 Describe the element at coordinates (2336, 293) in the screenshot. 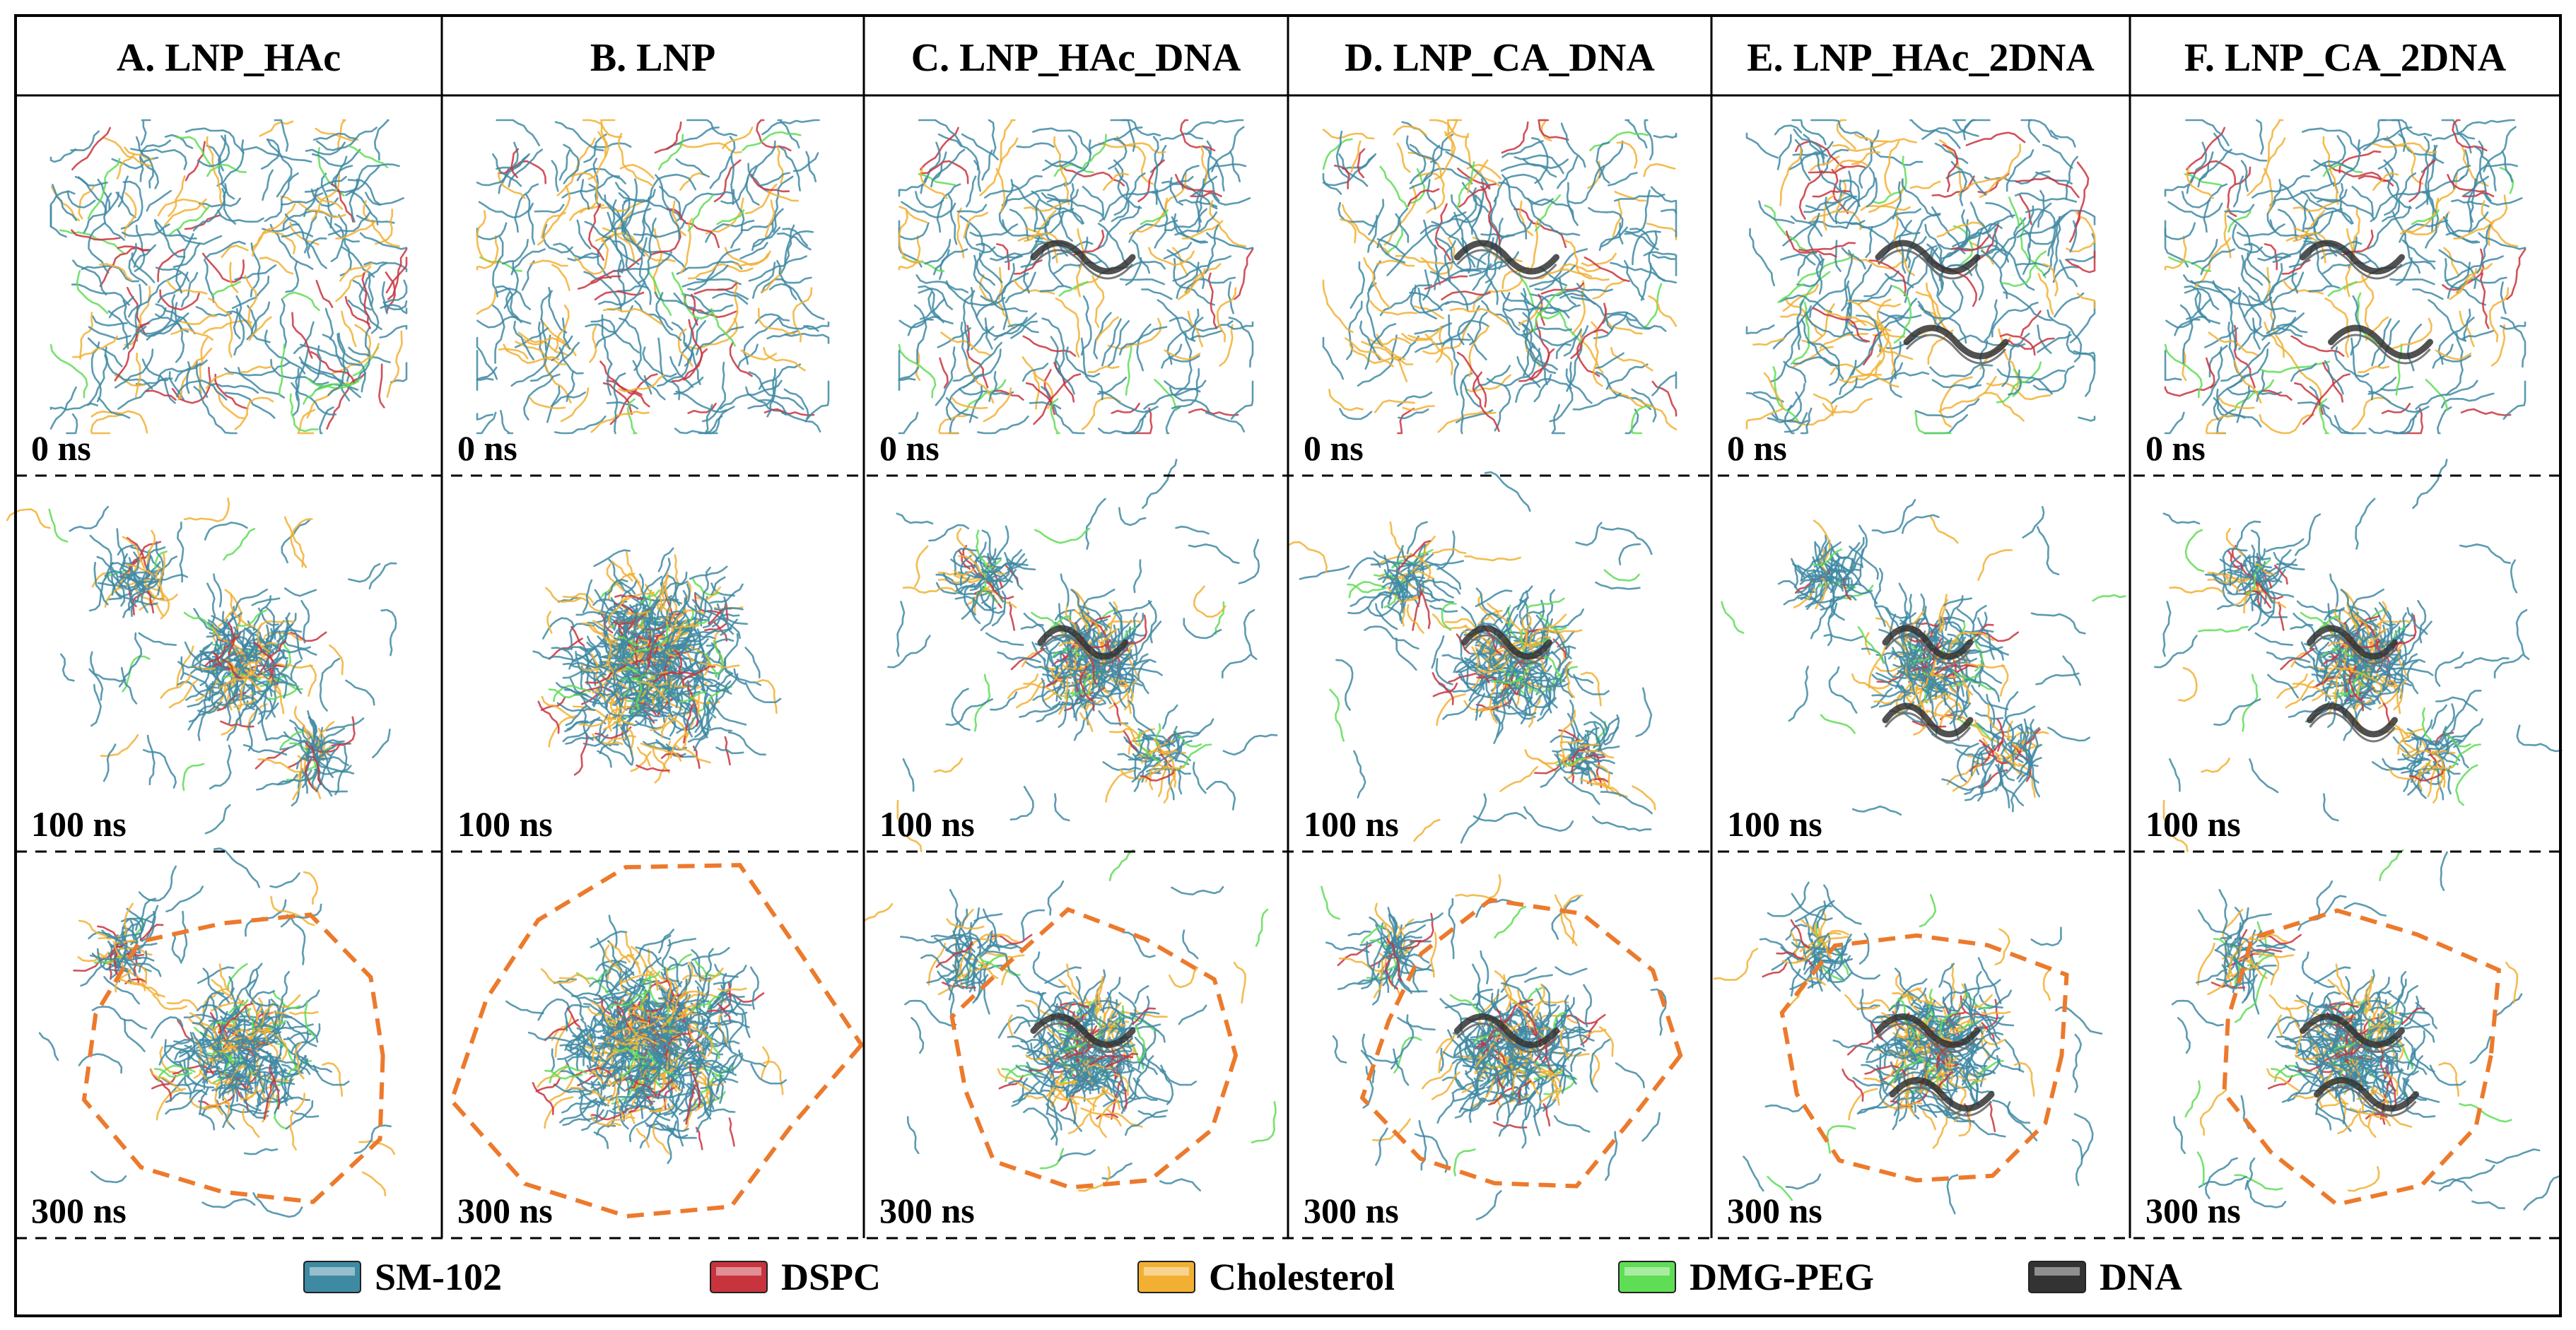

I see `snapshot-f-0: 0 ns` at that location.